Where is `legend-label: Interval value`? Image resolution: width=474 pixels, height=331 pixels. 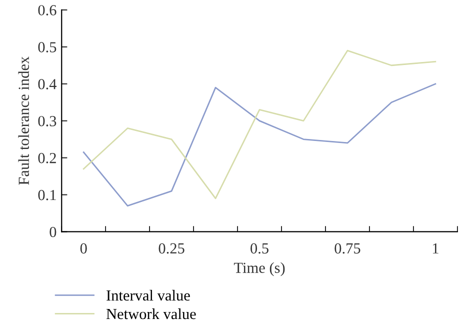
legend-label: Interval value is located at coordinates (148, 295).